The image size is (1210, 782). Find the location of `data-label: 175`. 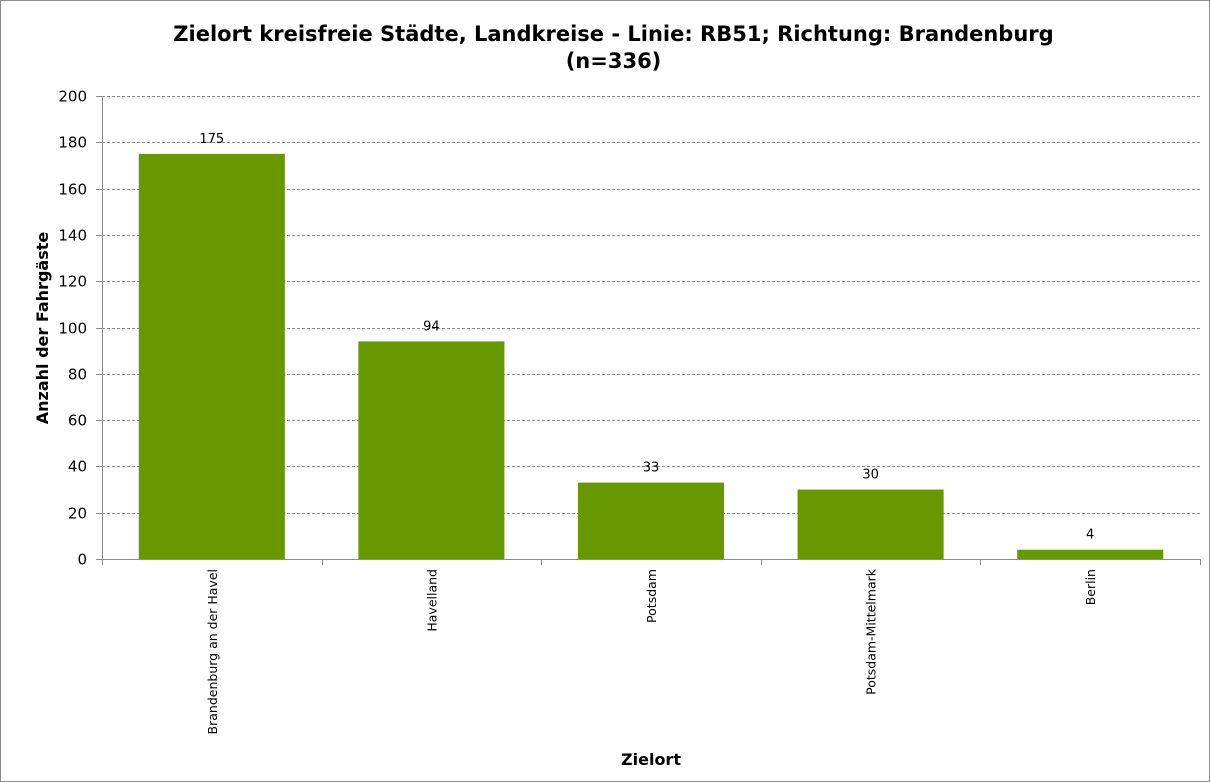

data-label: 175 is located at coordinates (211, 139).